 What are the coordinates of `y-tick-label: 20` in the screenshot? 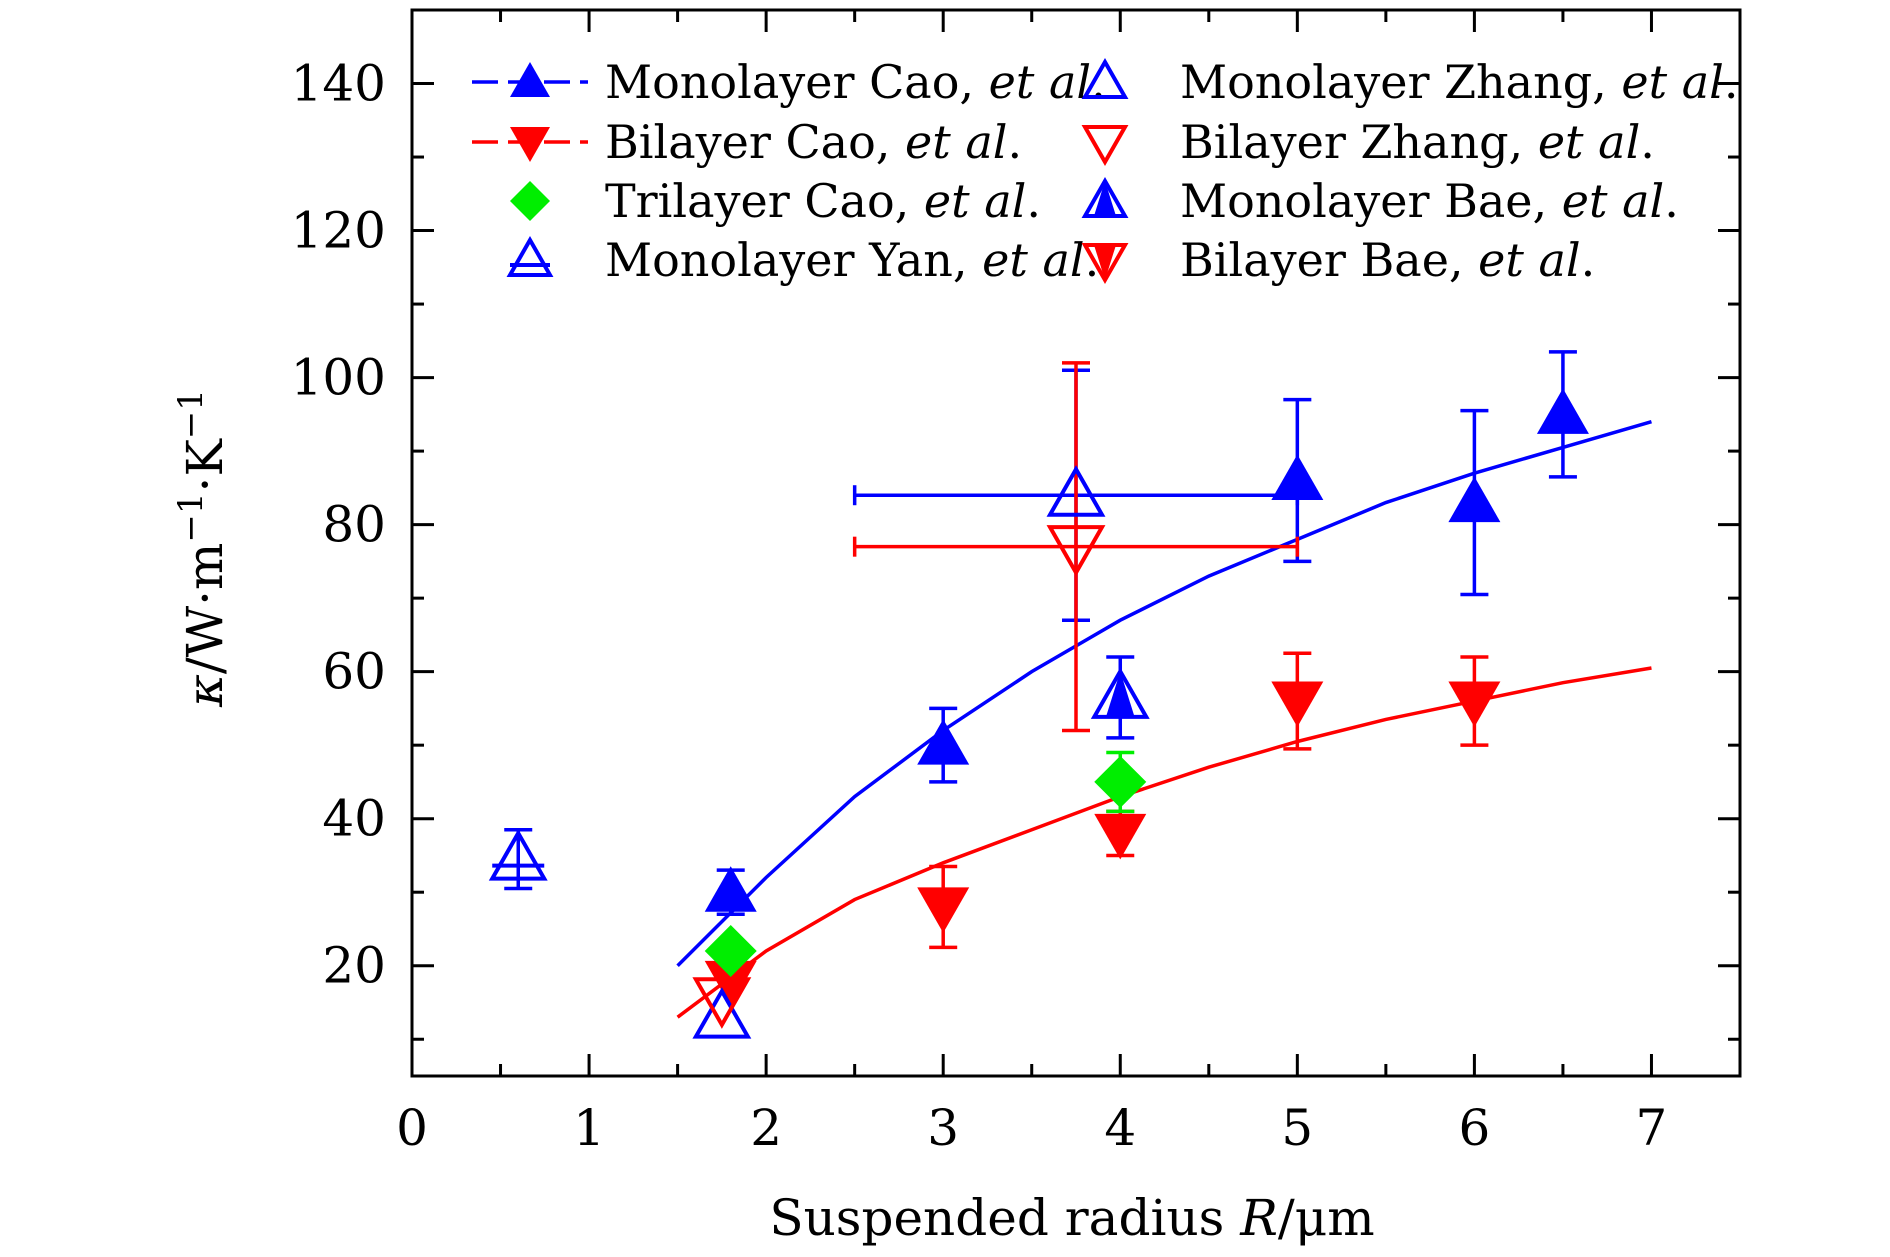 It's located at (354, 966).